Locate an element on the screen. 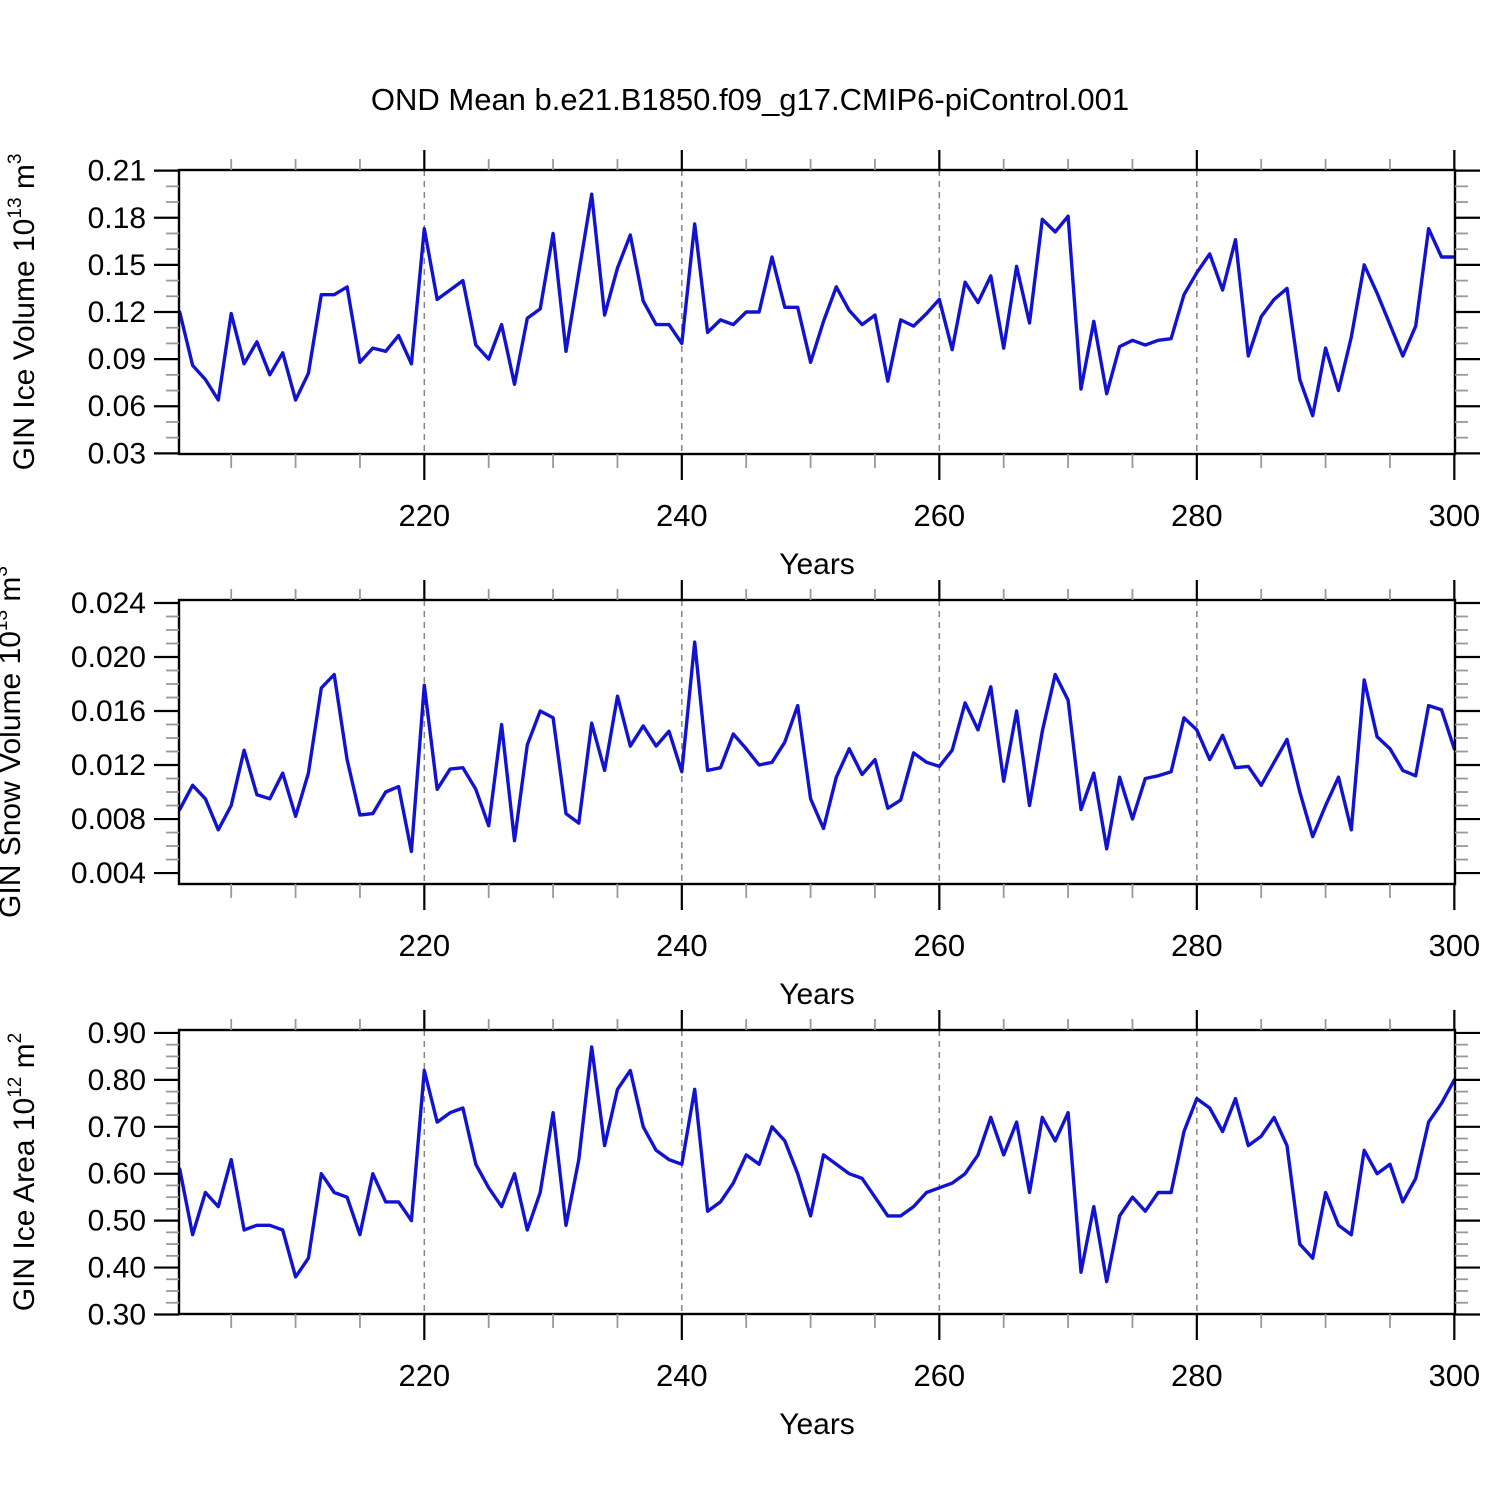  y-tick-label: 0.004 is located at coordinates (108, 873).